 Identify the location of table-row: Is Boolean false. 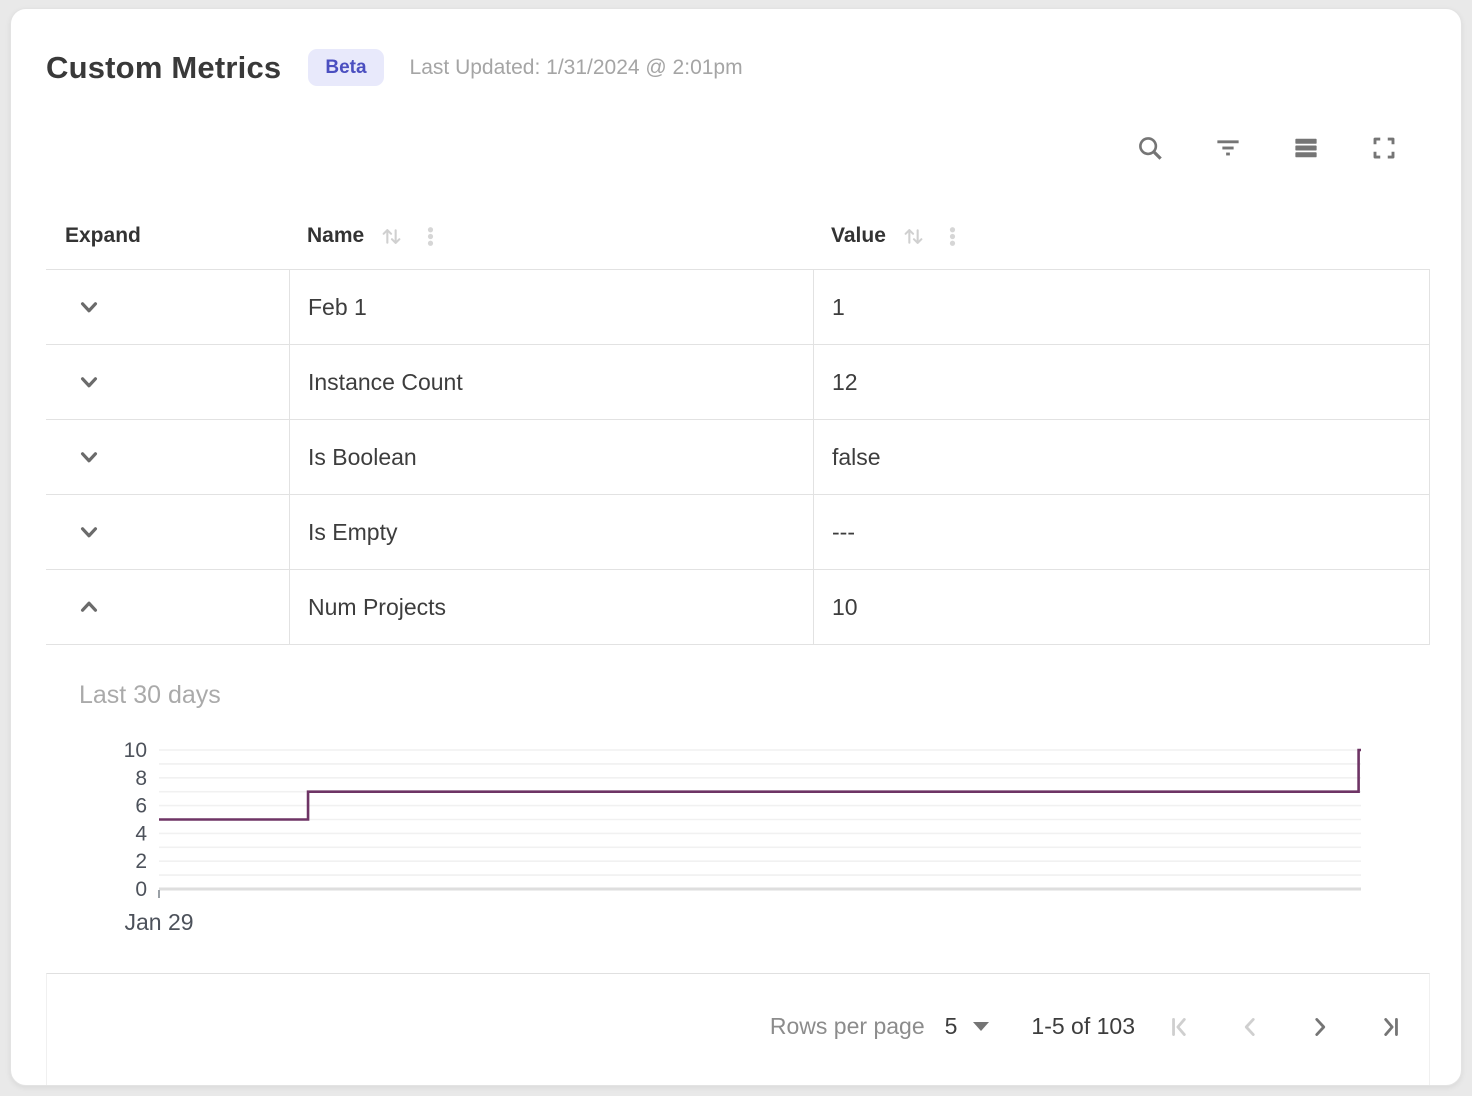
(737, 456).